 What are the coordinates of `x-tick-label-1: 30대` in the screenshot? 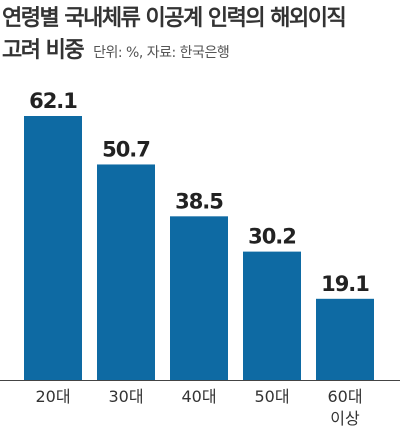 It's located at (125, 396).